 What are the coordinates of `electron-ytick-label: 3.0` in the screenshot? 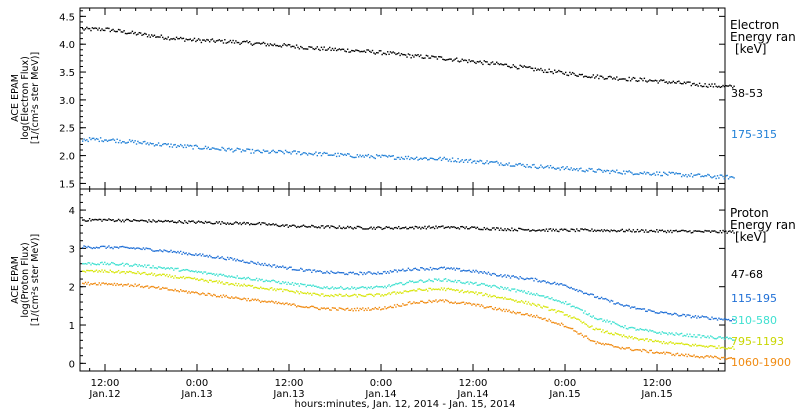 It's located at (67, 101).